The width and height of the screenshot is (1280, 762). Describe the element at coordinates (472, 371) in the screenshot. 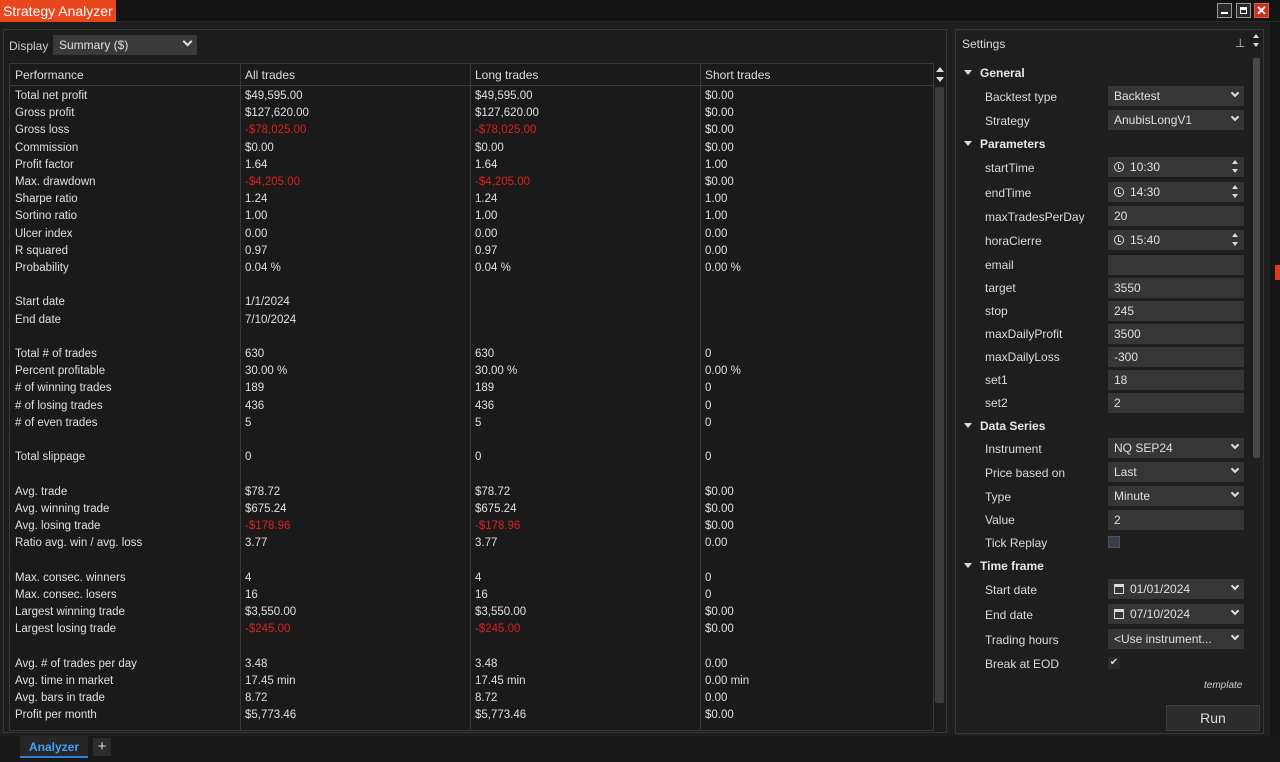

I see `table-row: Percent profitable 30.00 % 30.00 % 0.00 %` at that location.